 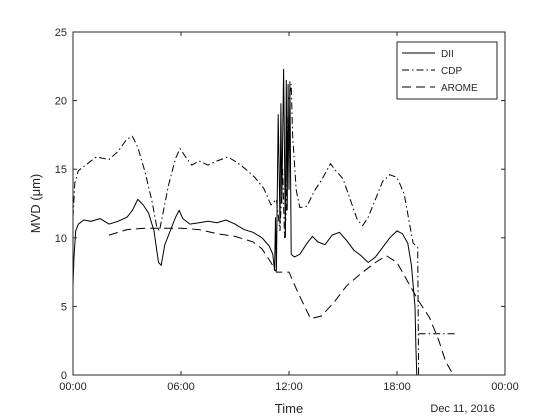 What do you see at coordinates (459, 88) in the screenshot?
I see `legend-label-arome: AROME` at bounding box center [459, 88].